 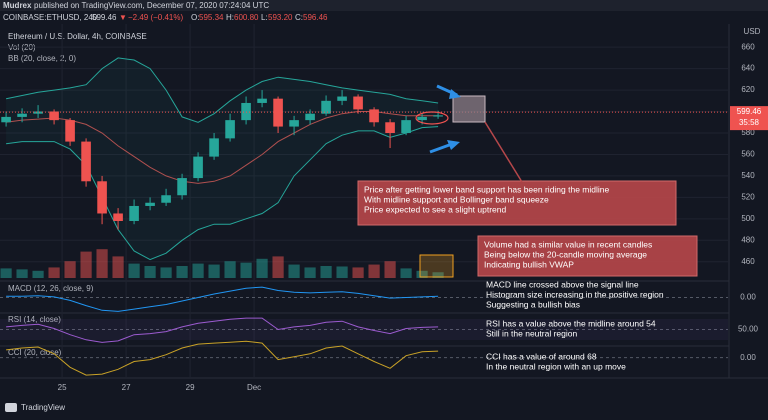 What do you see at coordinates (35, 352) in the screenshot?
I see `panel-legend: CCI (20, close)` at bounding box center [35, 352].